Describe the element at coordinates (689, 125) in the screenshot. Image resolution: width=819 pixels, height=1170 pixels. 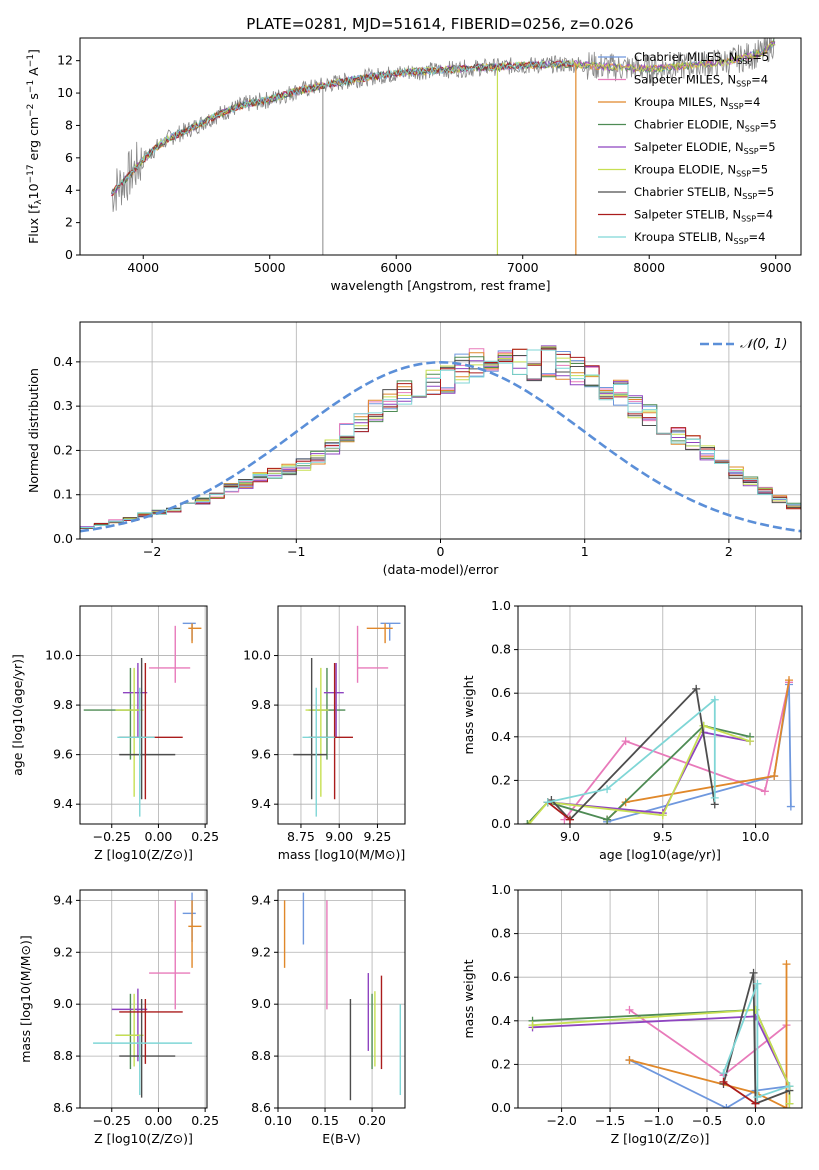
I see `legend-model: Chabrier ELODIE, N` at that location.